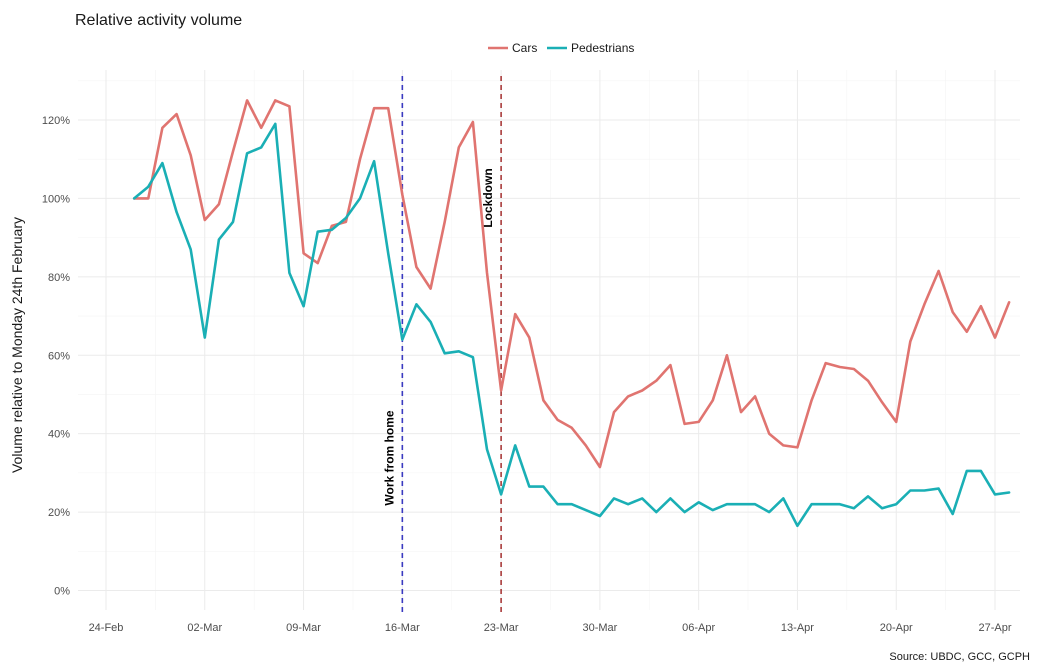  What do you see at coordinates (158, 20) in the screenshot?
I see `chart-title: Relative activity volume` at bounding box center [158, 20].